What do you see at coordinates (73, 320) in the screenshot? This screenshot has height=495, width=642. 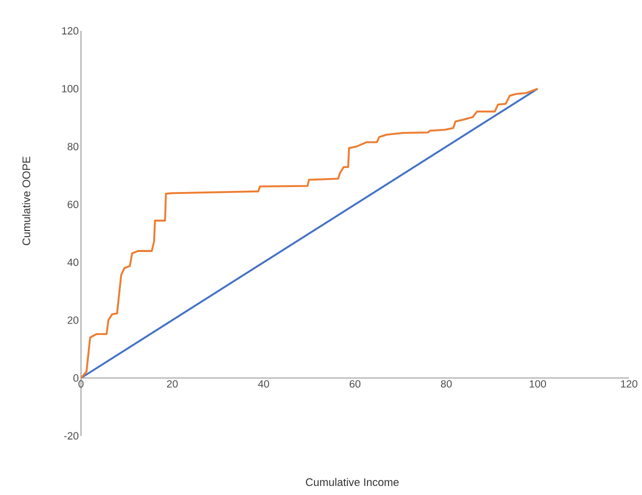 I see `y-tick-label: 20` at bounding box center [73, 320].